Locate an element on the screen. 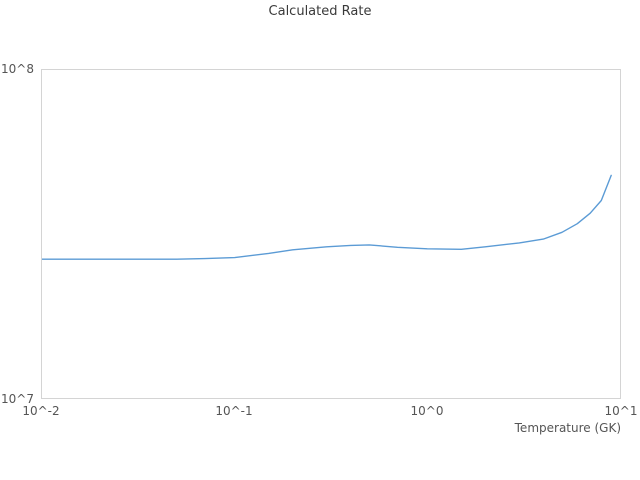  x-tick-label-1e0: 10^0 is located at coordinates (427, 411).